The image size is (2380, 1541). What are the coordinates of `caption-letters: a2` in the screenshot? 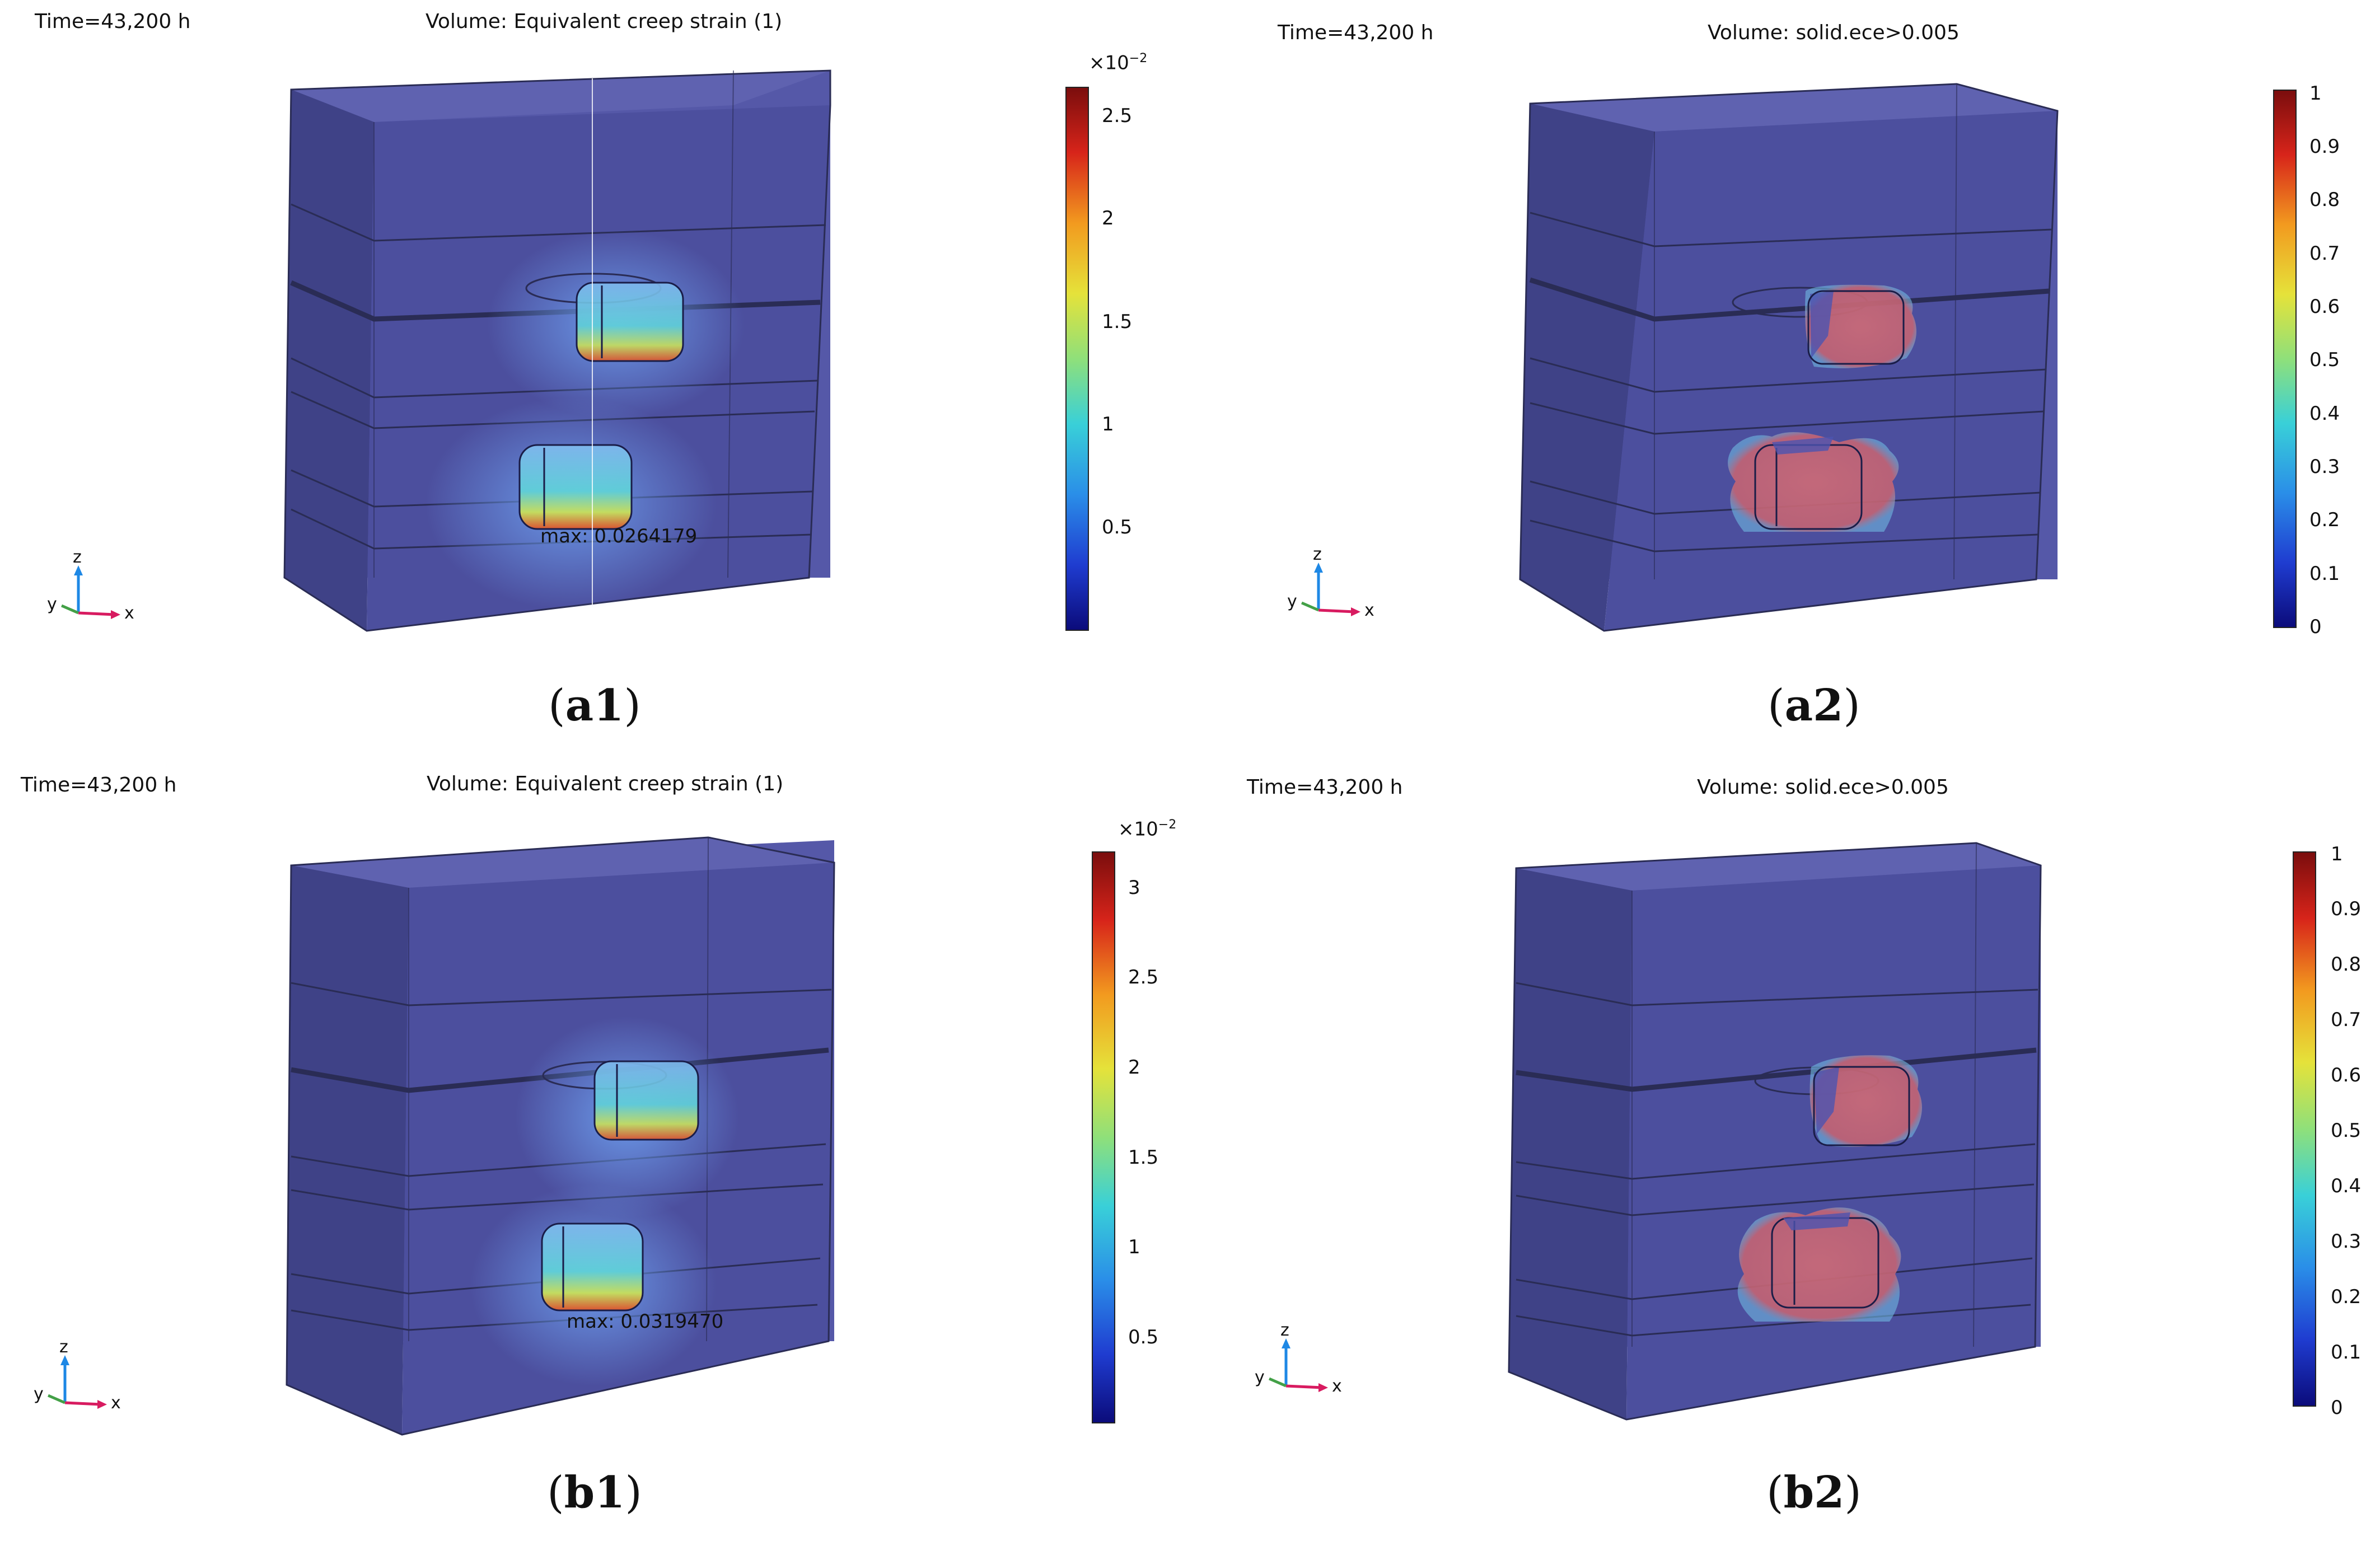 It's located at (1814, 705).